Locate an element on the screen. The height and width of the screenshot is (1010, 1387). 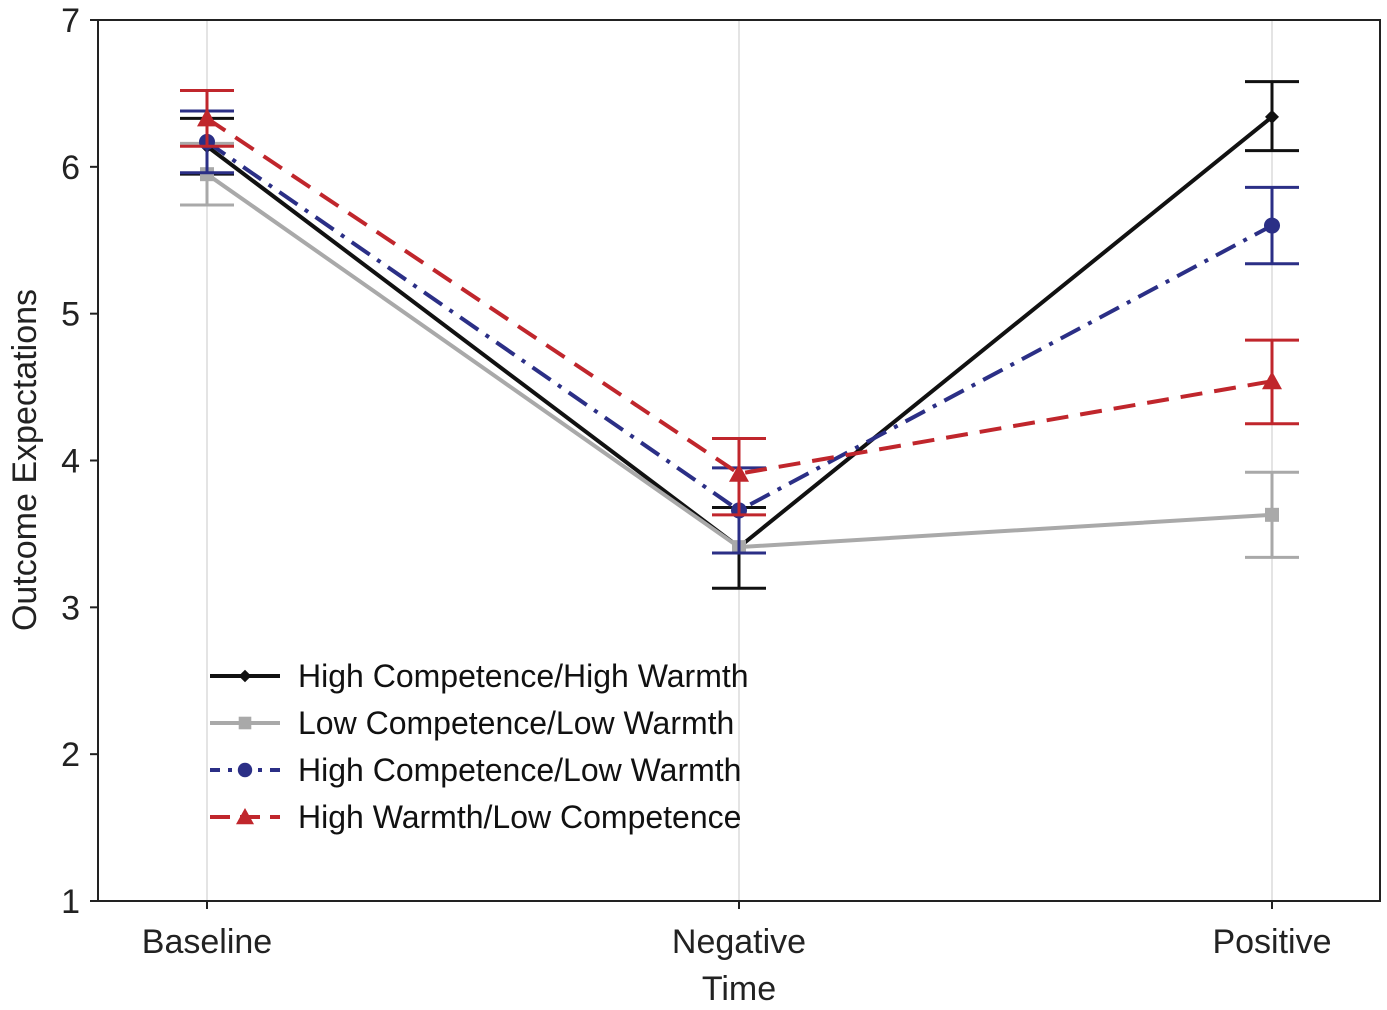
y-tick-label: 2 is located at coordinates (70, 755).